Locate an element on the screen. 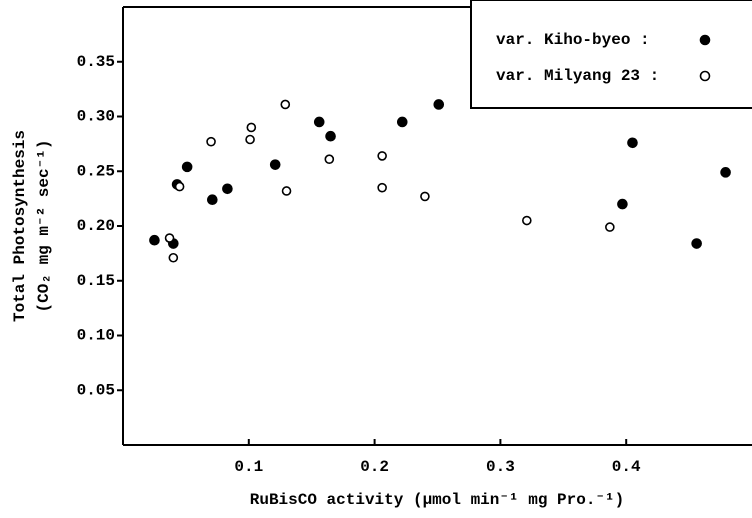  x-tick-label: 0.2 is located at coordinates (374, 467).